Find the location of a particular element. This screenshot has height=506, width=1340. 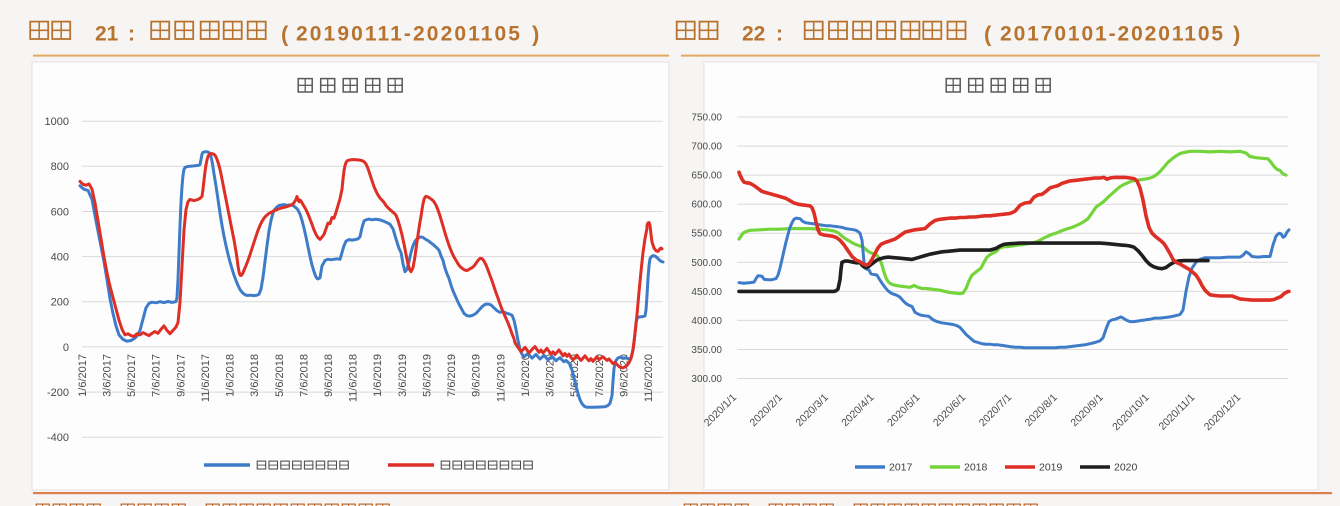

svg-text: 450.00 is located at coordinates (706, 292).